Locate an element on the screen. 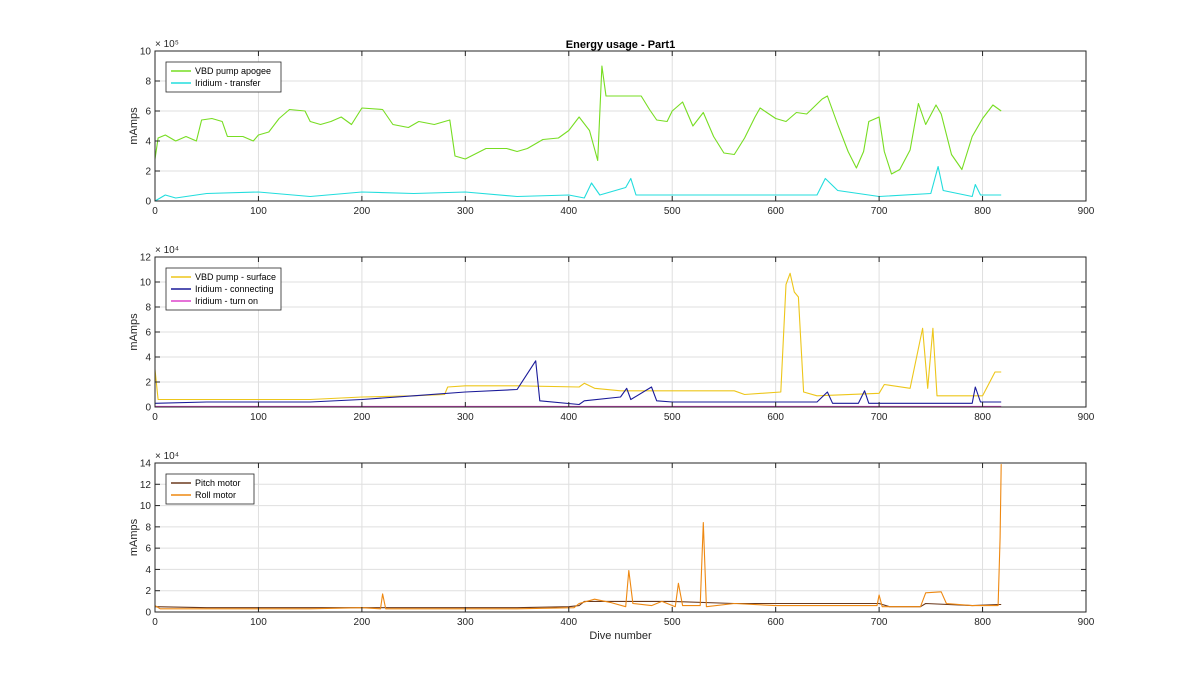  series-line-iridium-transfer is located at coordinates (578, 183).